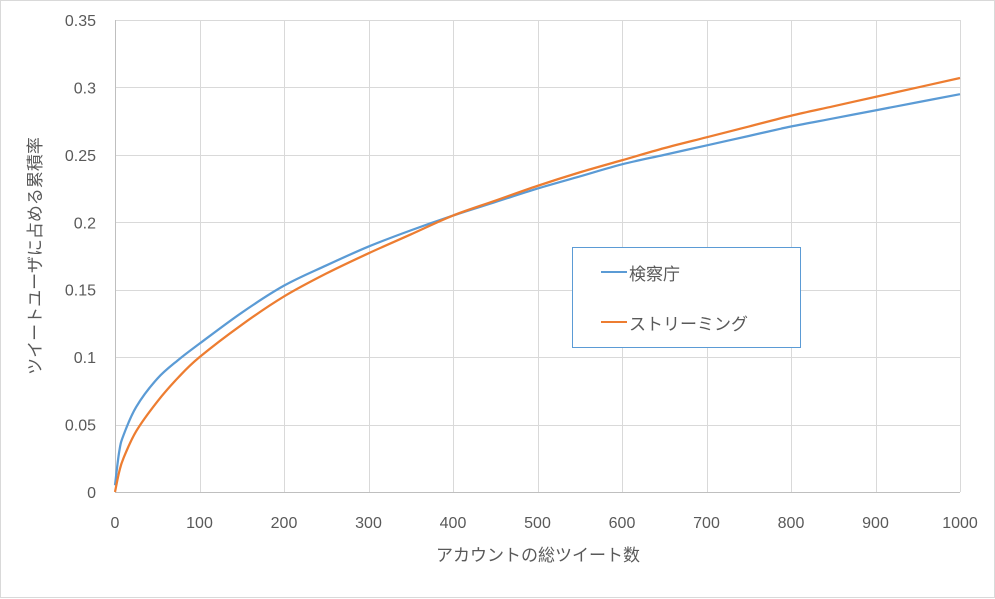 The image size is (995, 599). Describe the element at coordinates (654, 274) in the screenshot. I see `legend-label: 検察庁` at that location.